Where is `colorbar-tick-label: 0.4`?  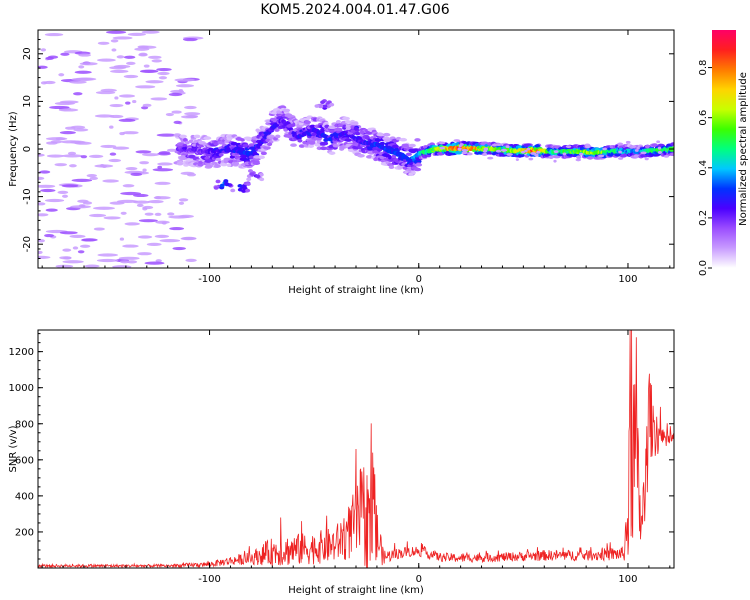 colorbar-tick-label: 0.4 is located at coordinates (703, 168).